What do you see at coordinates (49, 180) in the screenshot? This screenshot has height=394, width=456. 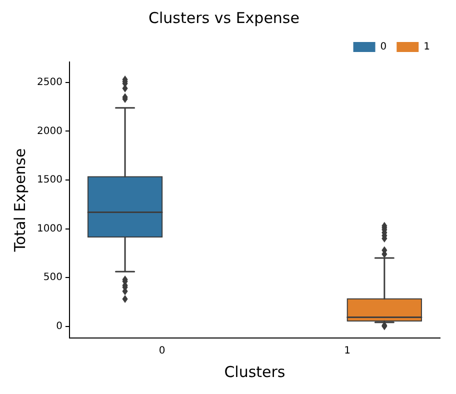 I see `y-tick-label: 1500` at bounding box center [49, 180].